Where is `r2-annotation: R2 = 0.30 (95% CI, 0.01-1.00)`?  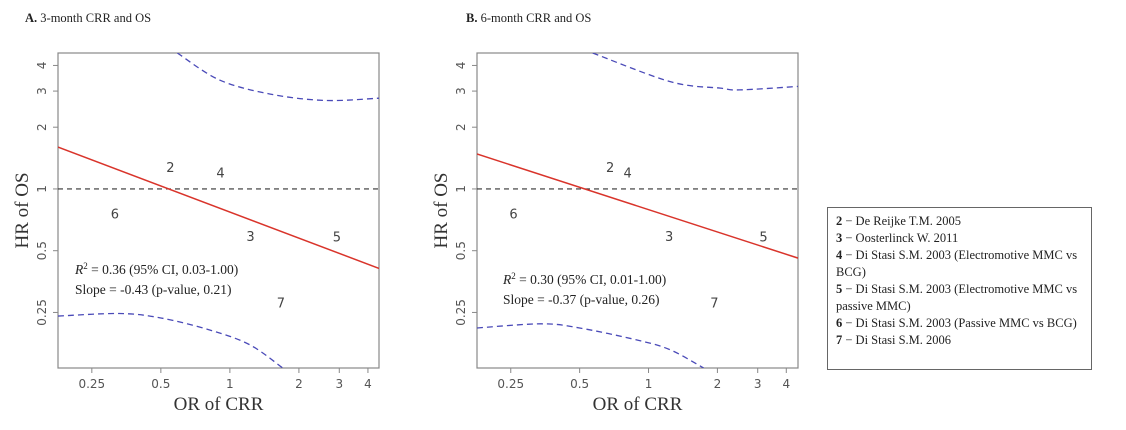 r2-annotation: R2 = 0.30 (95% CI, 0.01-1.00) is located at coordinates (584, 279).